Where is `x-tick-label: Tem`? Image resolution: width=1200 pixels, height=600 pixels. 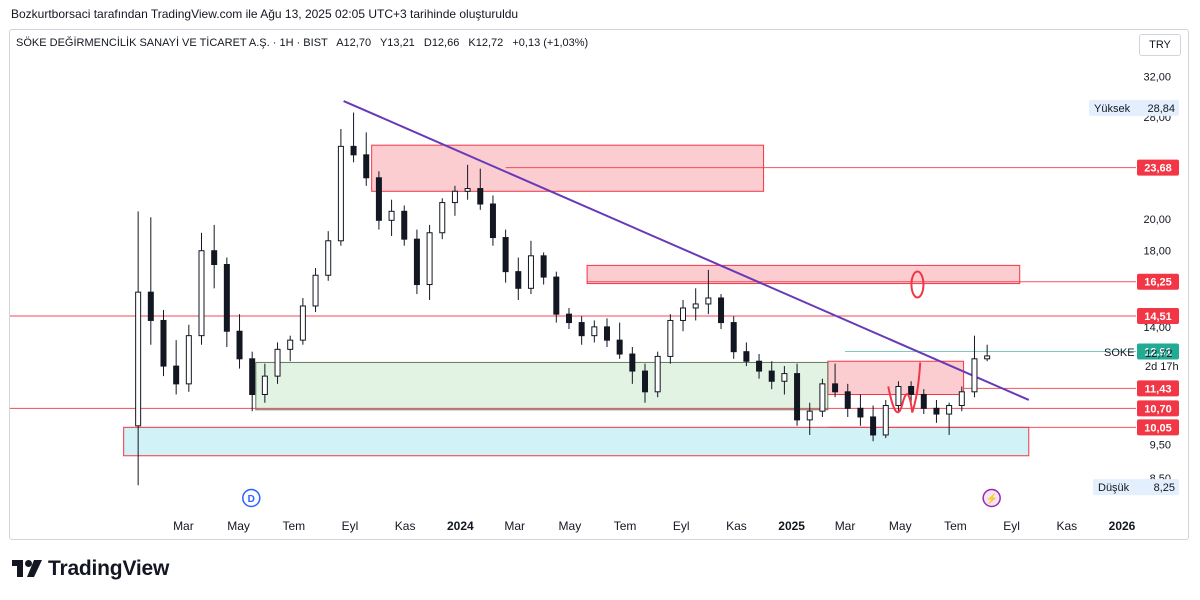 x-tick-label: Tem is located at coordinates (625, 526).